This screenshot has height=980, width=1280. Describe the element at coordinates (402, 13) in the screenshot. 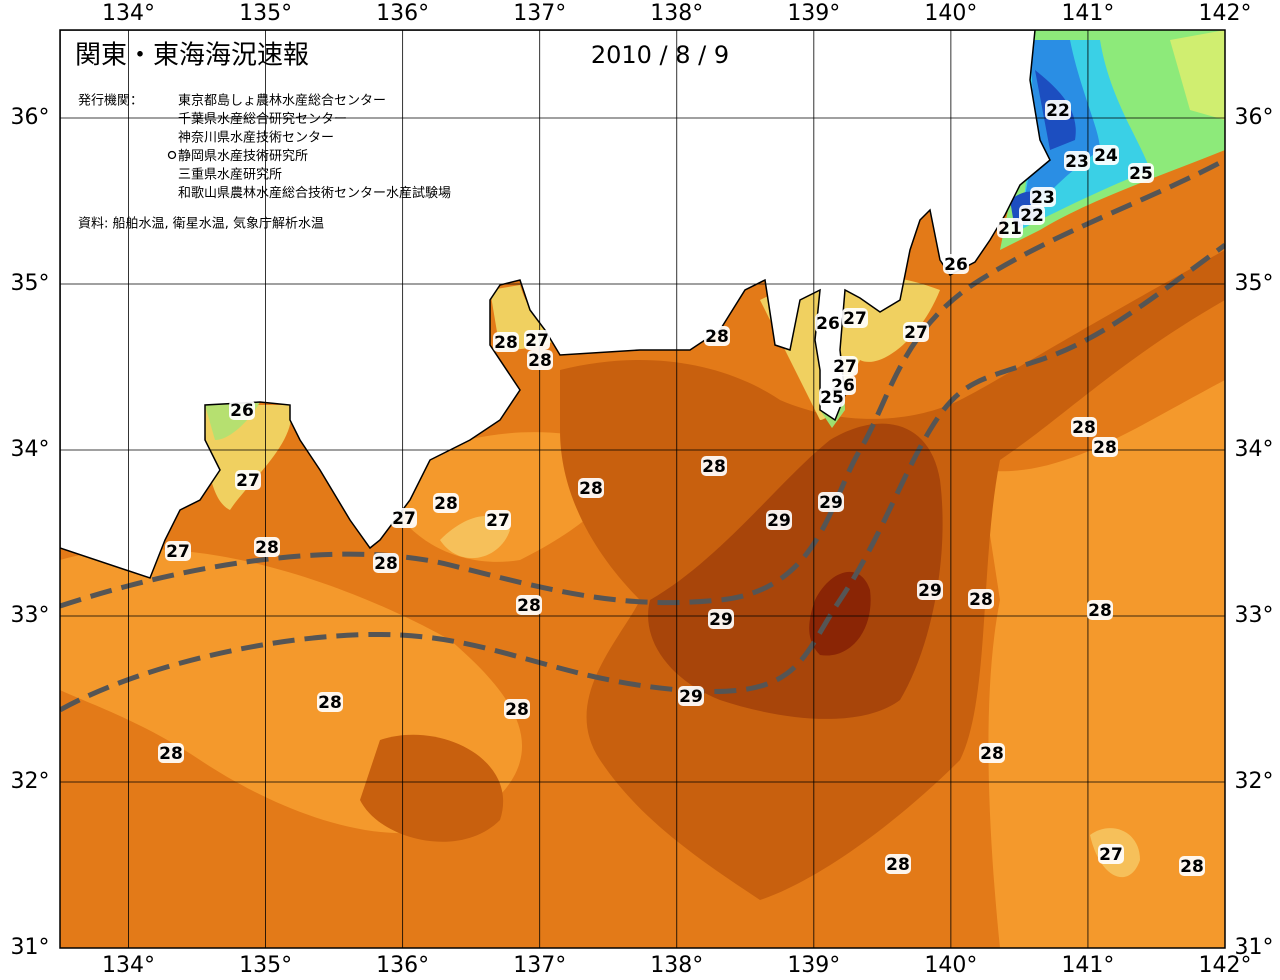

I see `lon-tick-label: 136°` at that location.